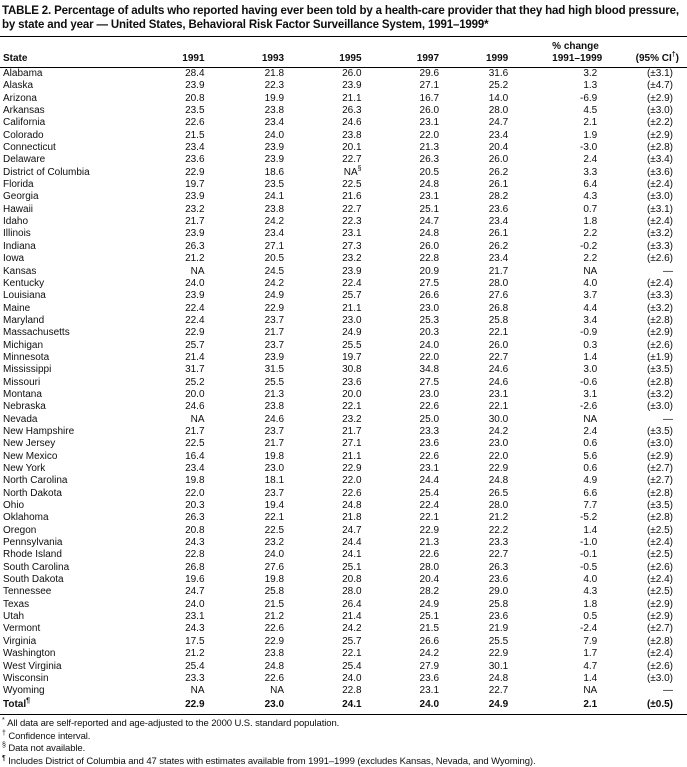 Image resolution: width=687 pixels, height=767 pixels. I want to click on value-cell: 23.1, so click(352, 234).